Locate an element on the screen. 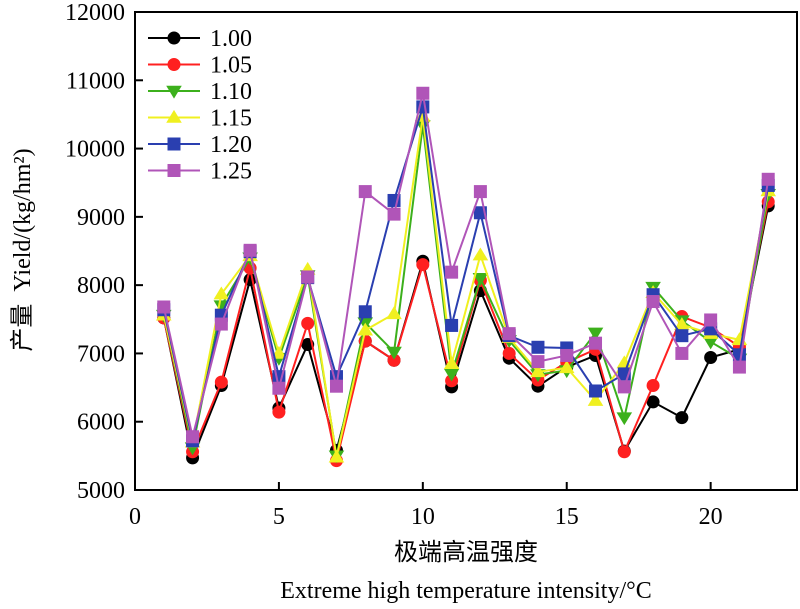 This screenshot has height=609, width=800. legend-label: 1.20 is located at coordinates (231, 145).